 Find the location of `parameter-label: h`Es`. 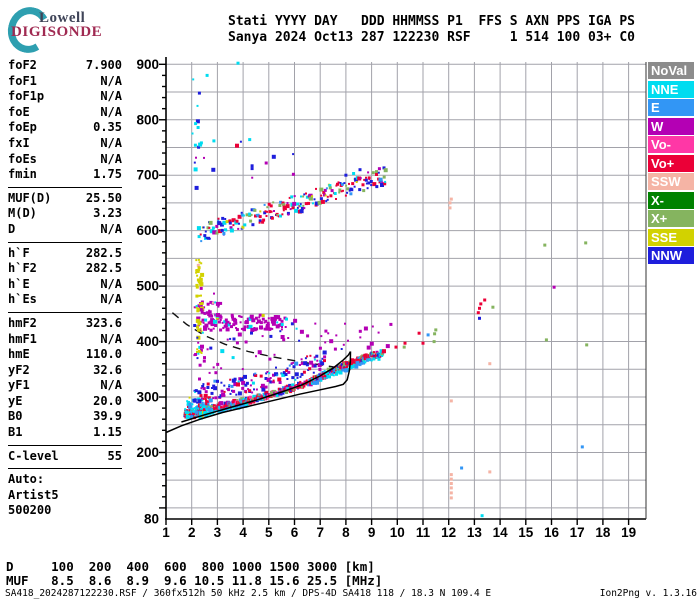

parameter-label: h`Es is located at coordinates (22, 299).